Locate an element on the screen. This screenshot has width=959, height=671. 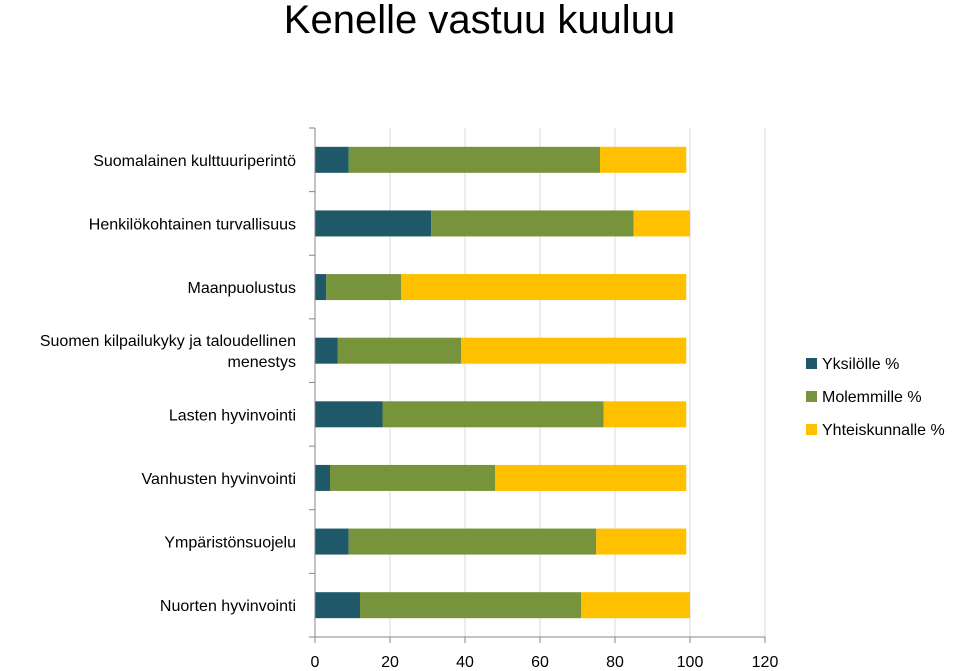
x-tick-label: 80 is located at coordinates (615, 662).